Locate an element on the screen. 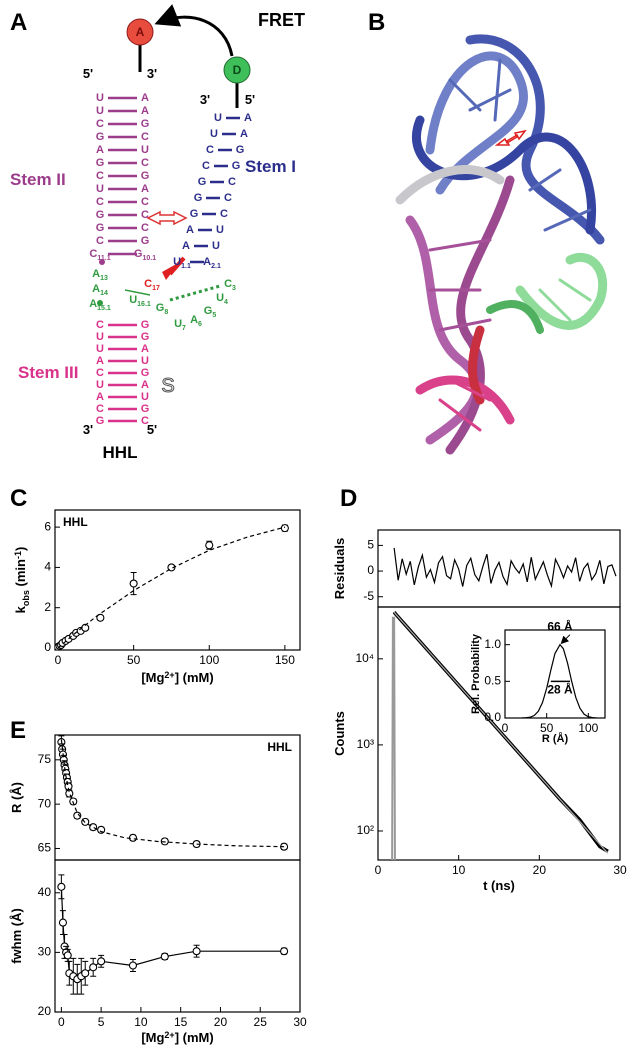 The image size is (633, 1055). y-tick-label: 40 is located at coordinates (45, 892).